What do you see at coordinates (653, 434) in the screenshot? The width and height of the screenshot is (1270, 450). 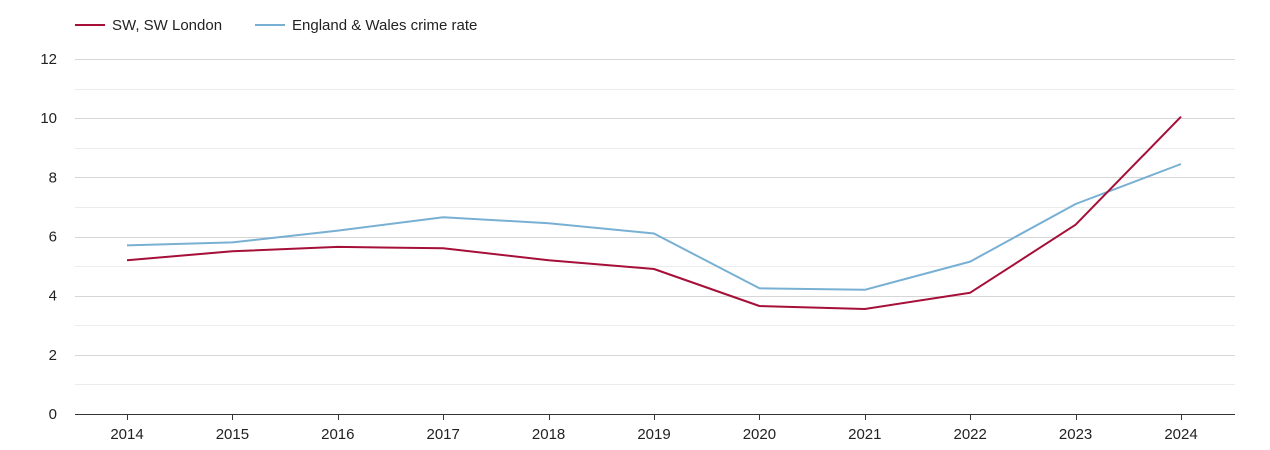 I see `x-tick-label: 2019` at bounding box center [653, 434].